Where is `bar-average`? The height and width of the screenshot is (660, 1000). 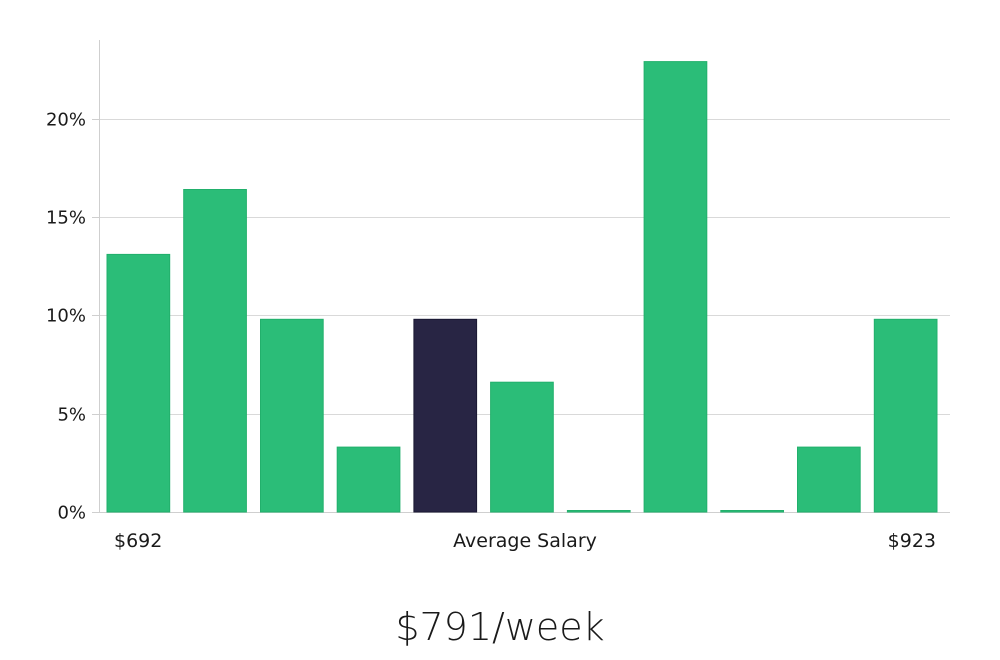
bar-average is located at coordinates (445, 415).